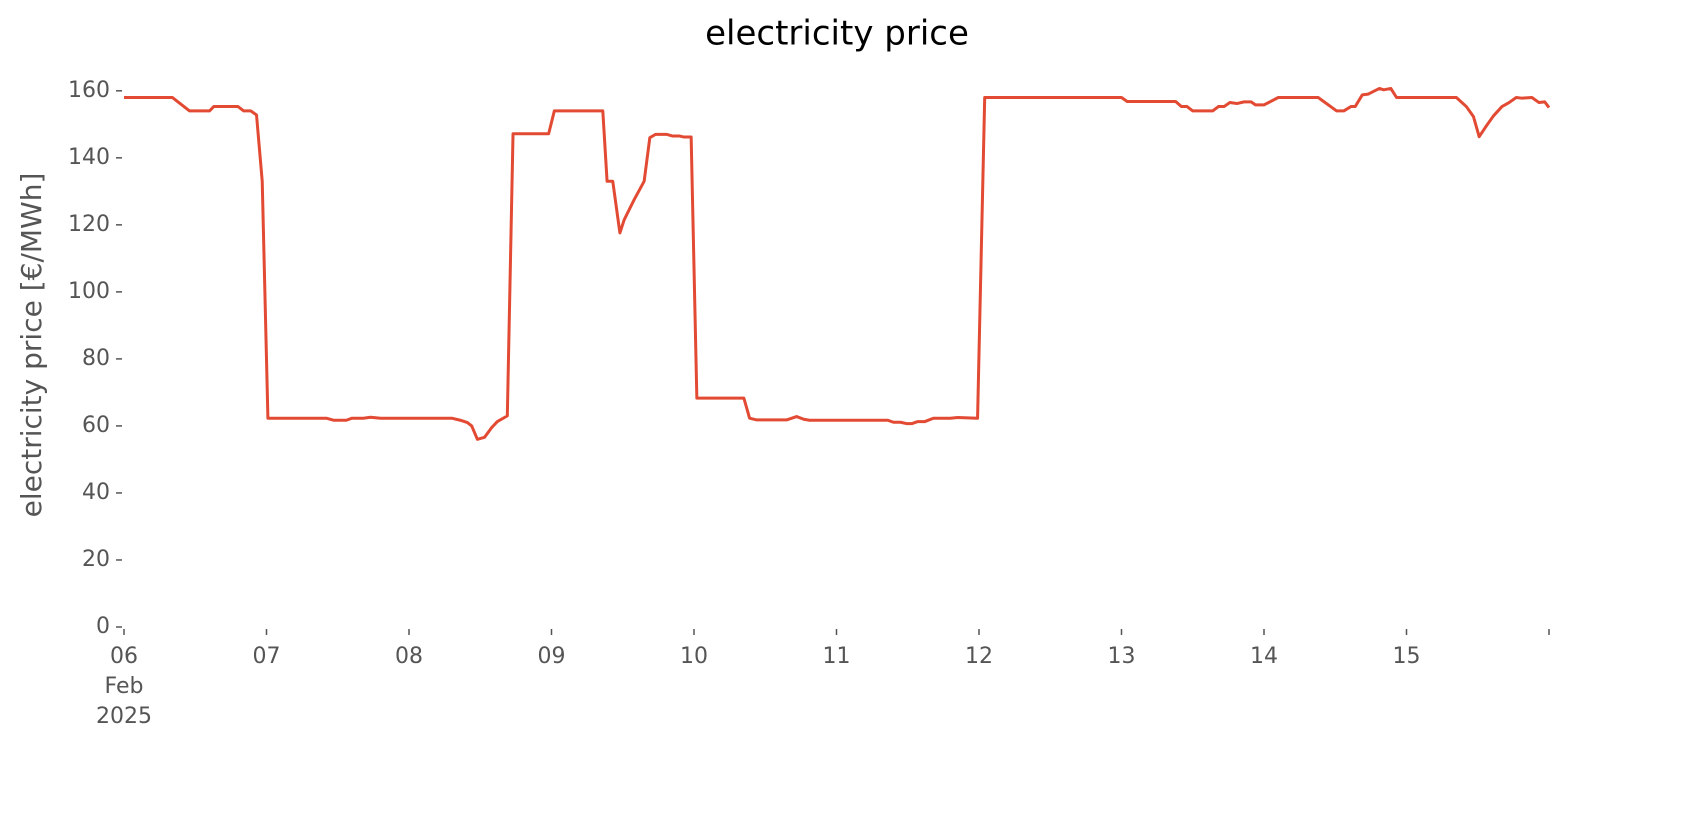  Describe the element at coordinates (89, 157) in the screenshot. I see `y-tick-label: 140` at that location.